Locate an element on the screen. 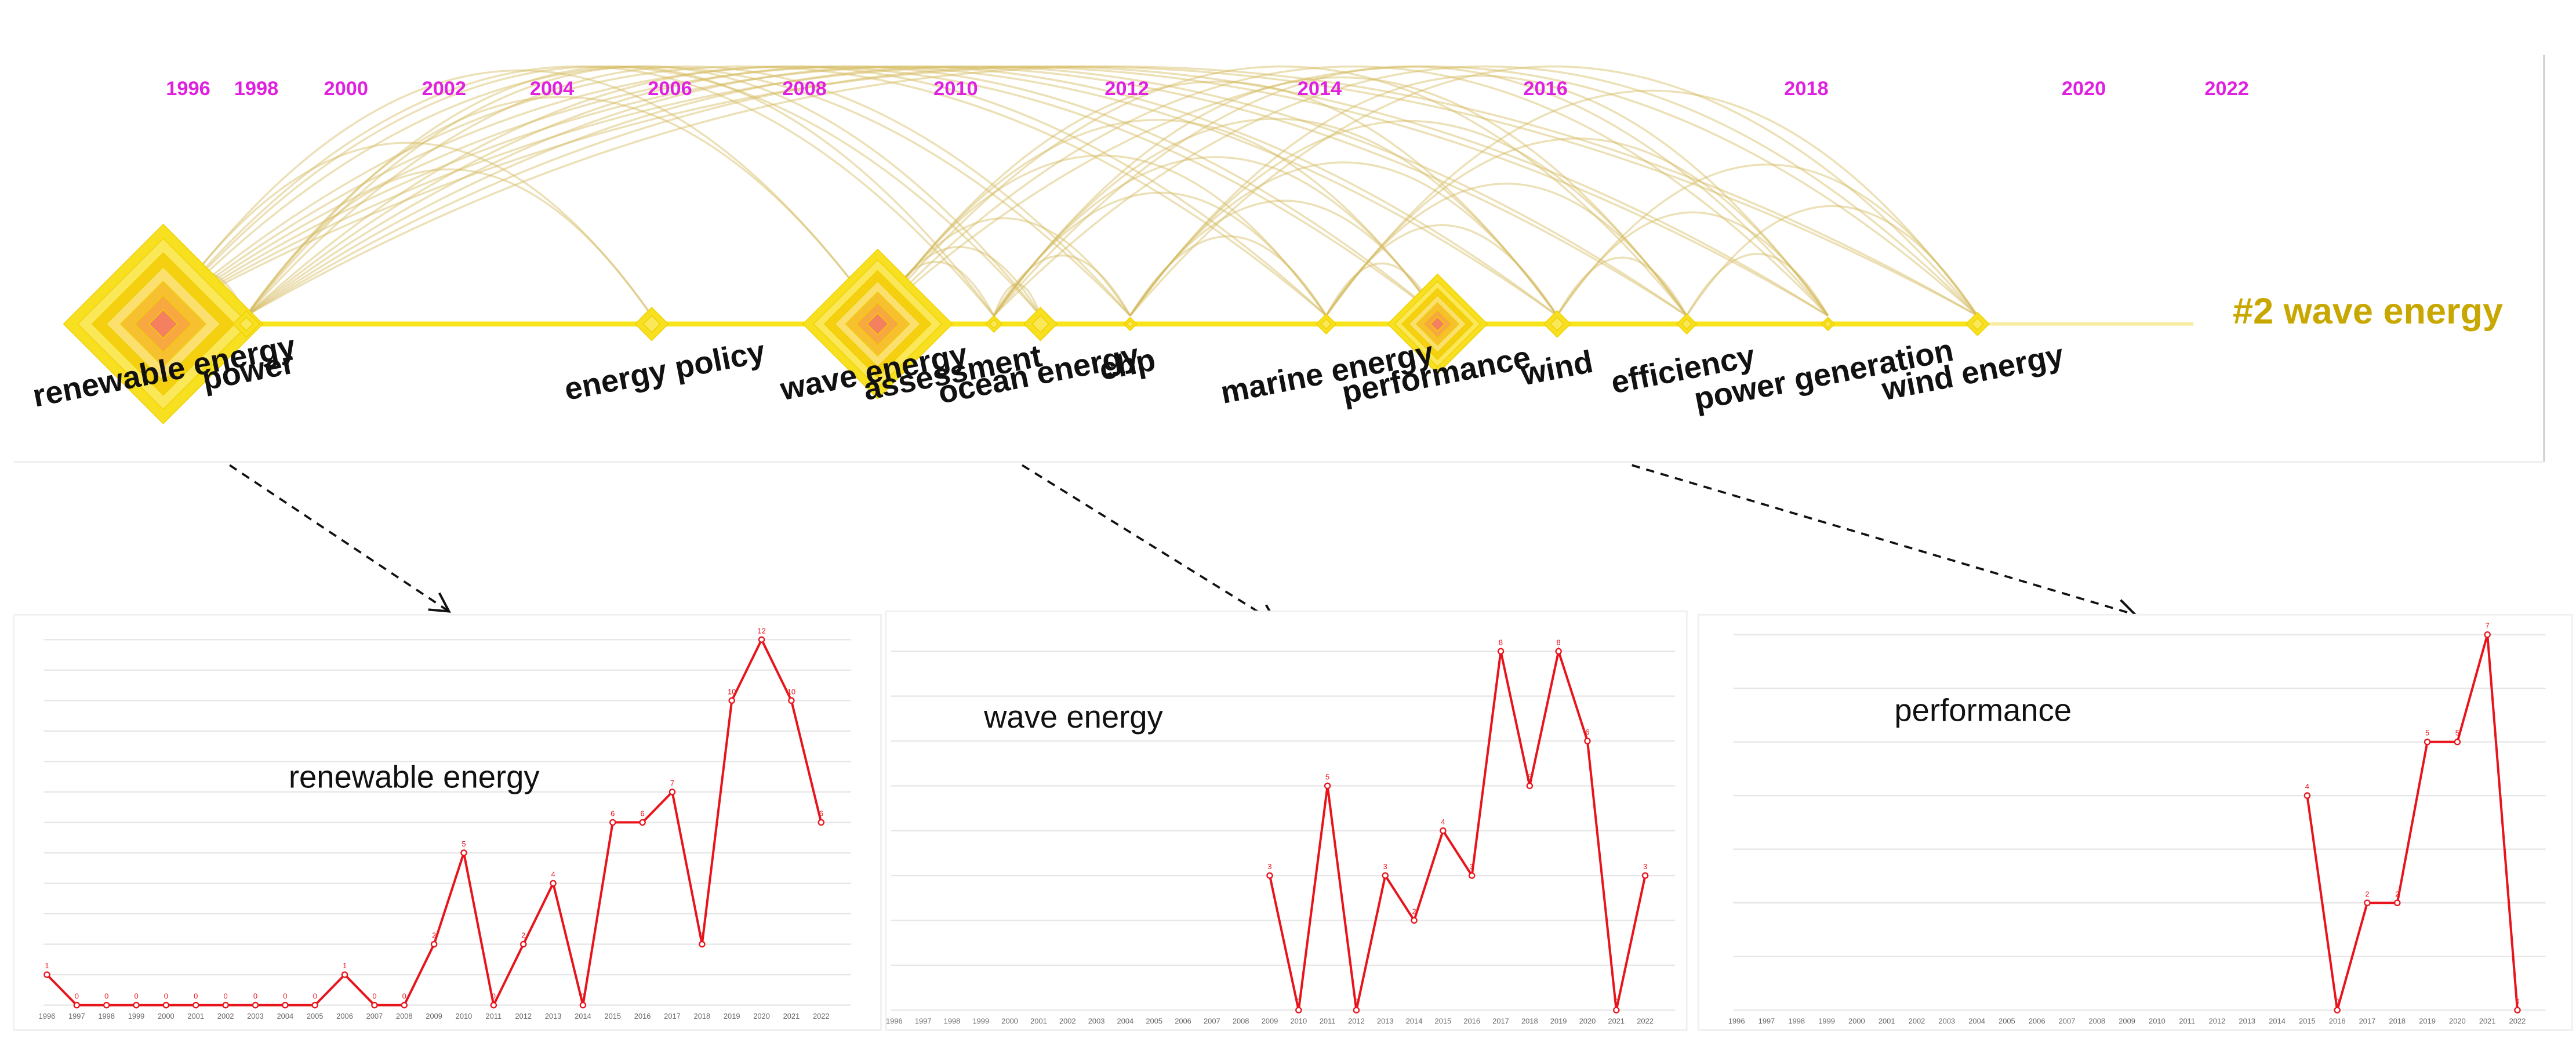 This screenshot has width=2576, height=1050. x-tick-label: 2000 is located at coordinates (1009, 1021).